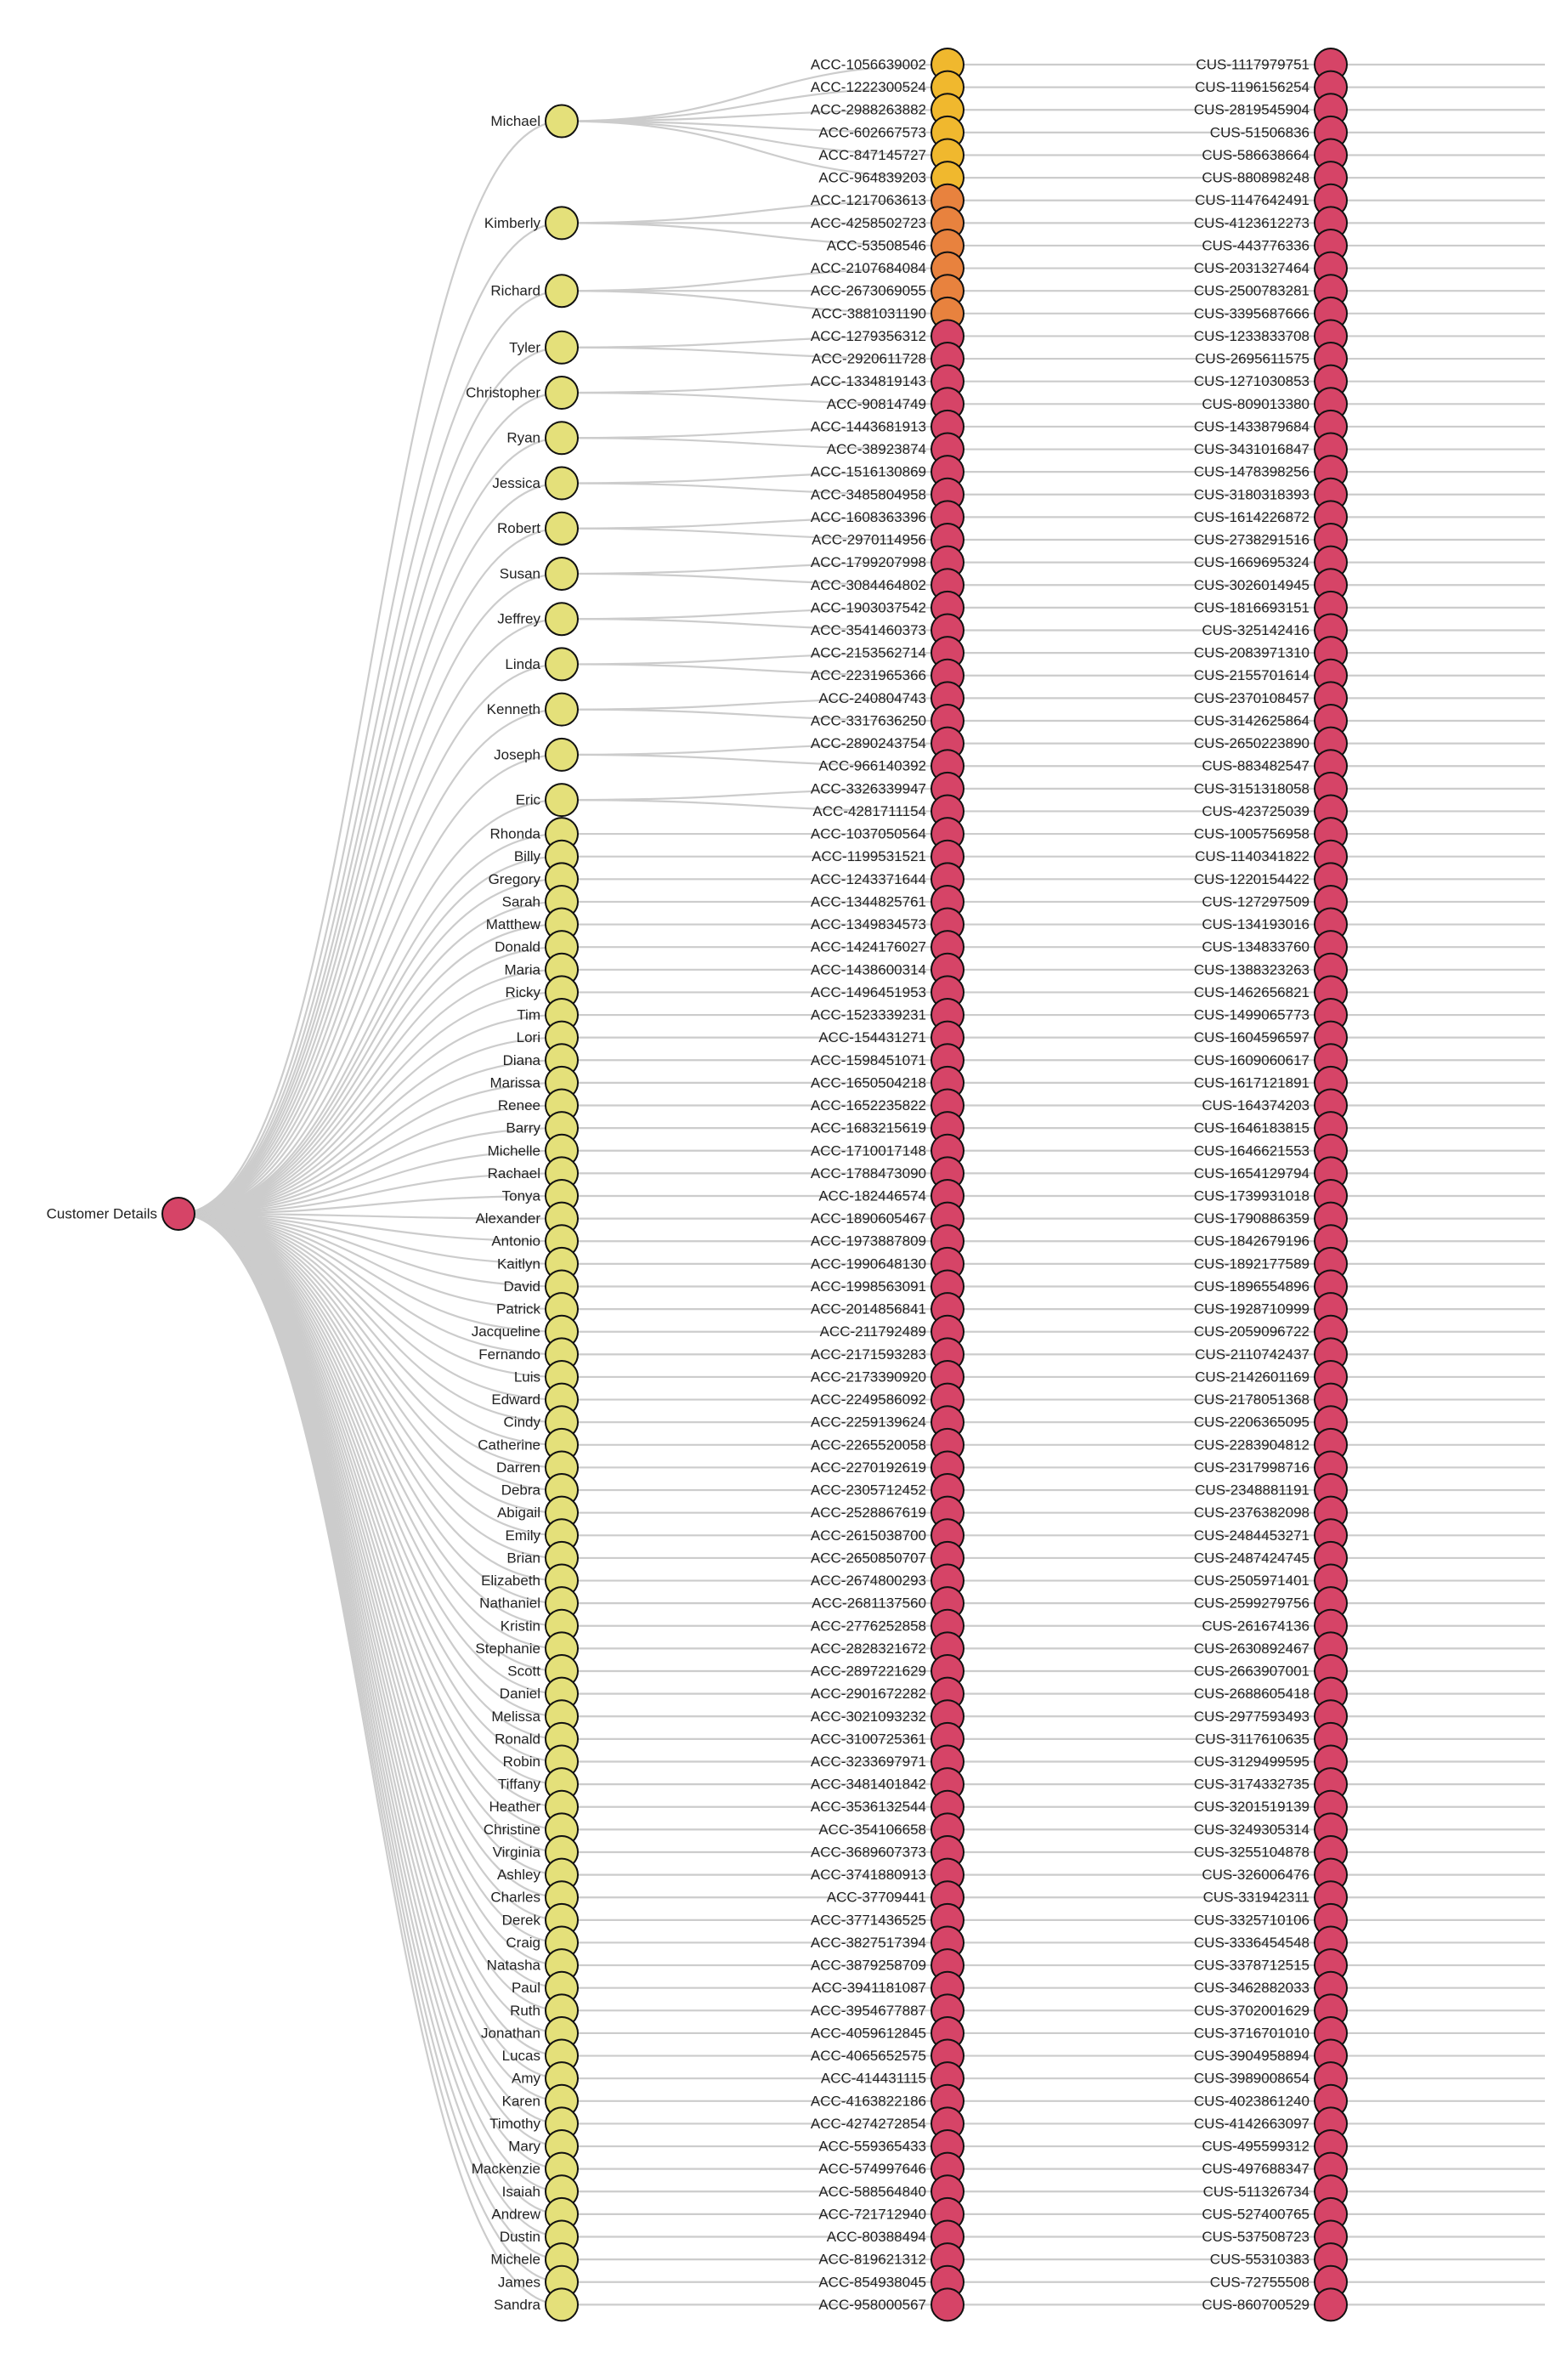  Describe the element at coordinates (506, 1331) in the screenshot. I see `customer-name-label: Jacqueline` at that location.